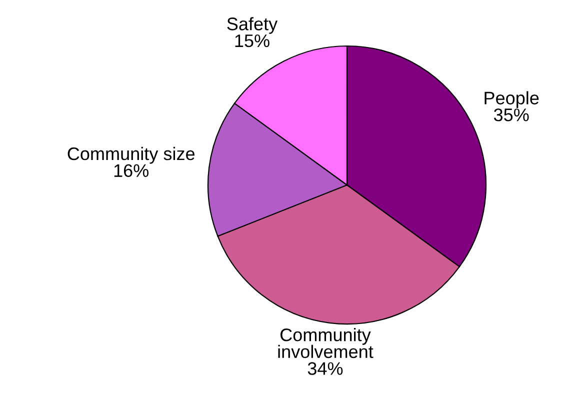 The width and height of the screenshot is (566, 419). Describe the element at coordinates (252, 41) in the screenshot. I see `data-label: 15%` at that location.